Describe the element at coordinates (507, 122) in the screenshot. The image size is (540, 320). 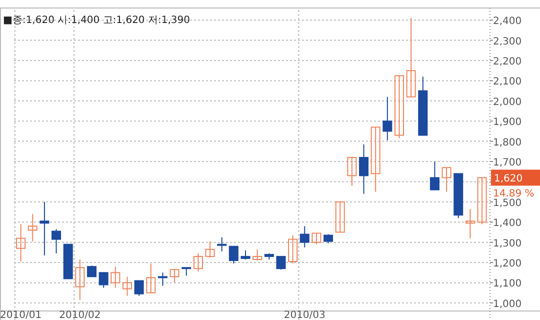
I see `y-tick-label: 1,900` at that location.